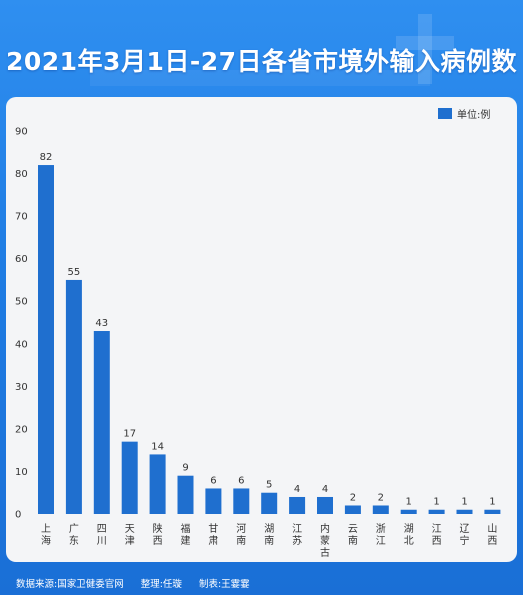 The height and width of the screenshot is (595, 523). What do you see at coordinates (224, 584) in the screenshot?
I see `maker-credit: 制表:王霎霎` at bounding box center [224, 584].